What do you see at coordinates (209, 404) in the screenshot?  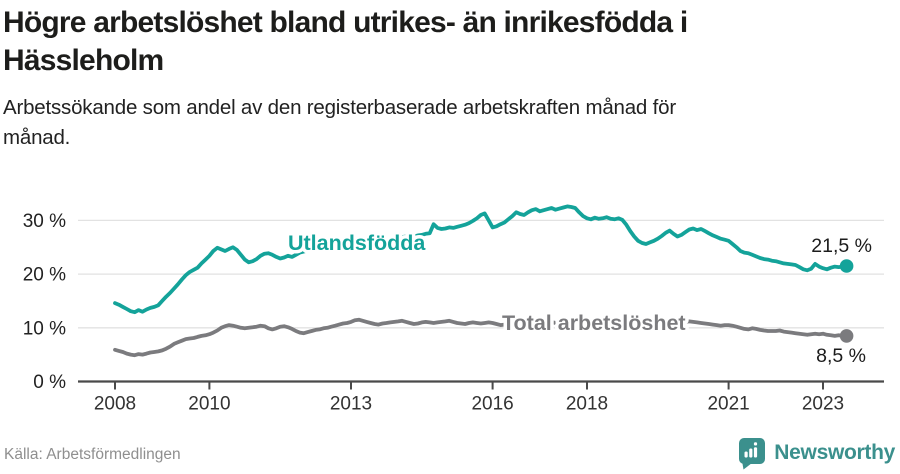 I see `x-tick-label-2010: 2010` at bounding box center [209, 404].